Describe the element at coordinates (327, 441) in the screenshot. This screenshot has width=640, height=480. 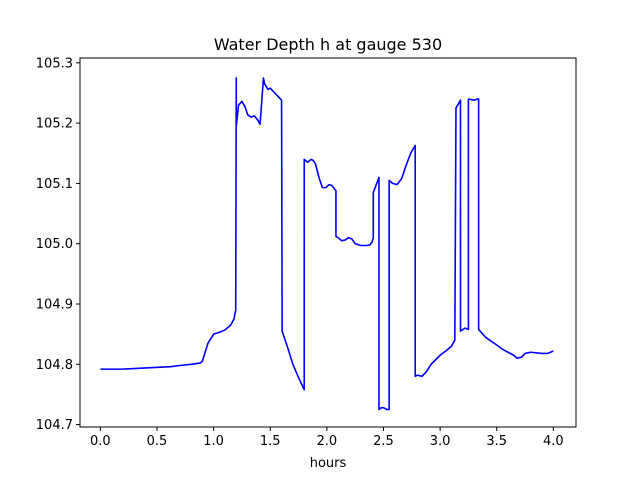
I see `x-tick-label: 2.0` at that location.